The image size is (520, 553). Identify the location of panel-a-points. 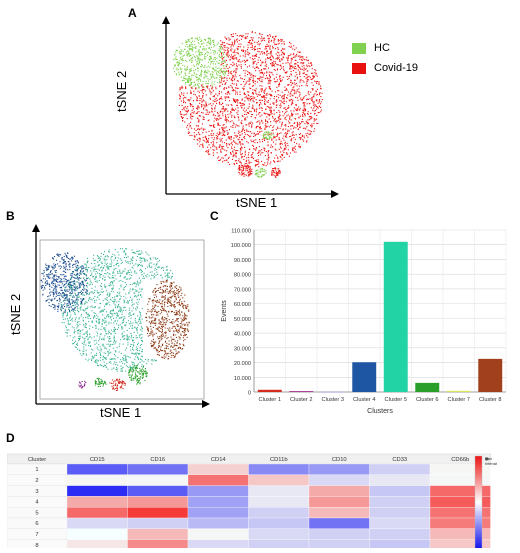
(248, 104).